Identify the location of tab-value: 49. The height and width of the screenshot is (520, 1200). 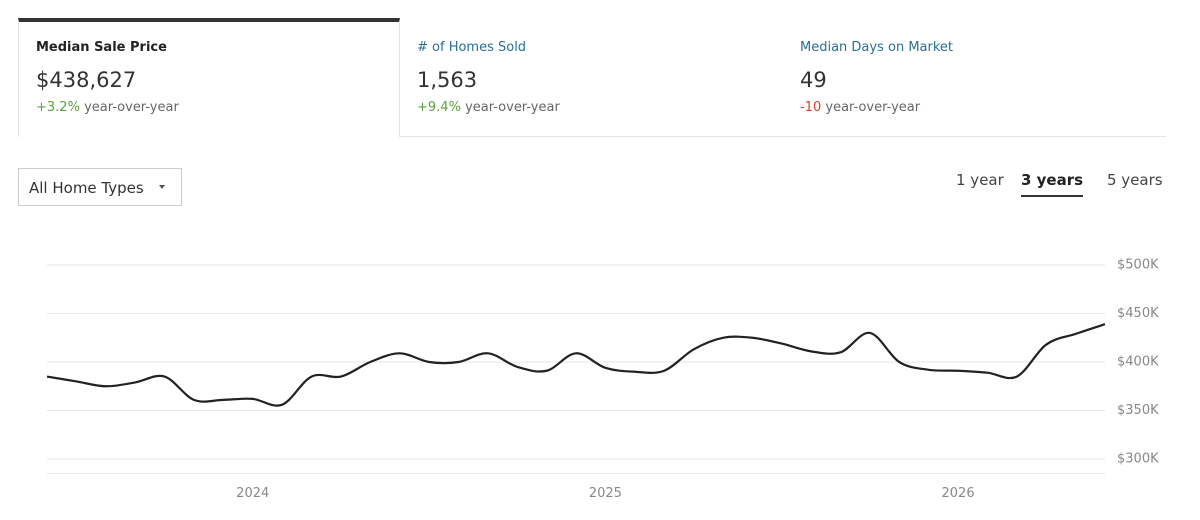
(813, 80).